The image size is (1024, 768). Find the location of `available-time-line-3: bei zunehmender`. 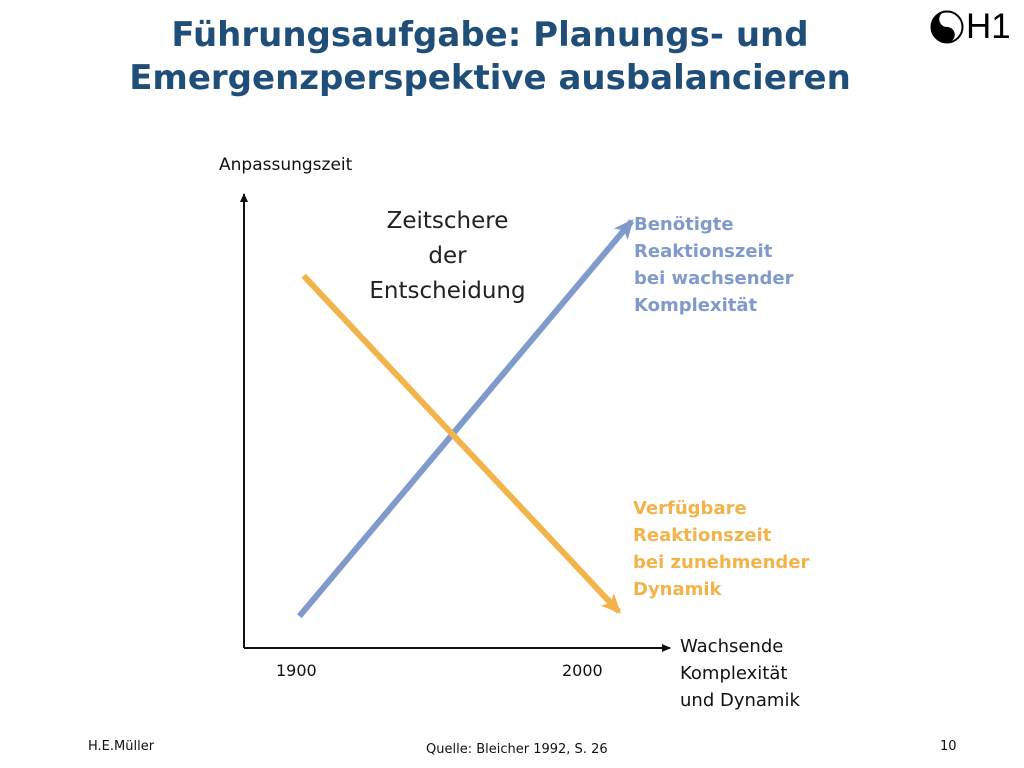

available-time-line-3: bei zunehmender is located at coordinates (721, 562).